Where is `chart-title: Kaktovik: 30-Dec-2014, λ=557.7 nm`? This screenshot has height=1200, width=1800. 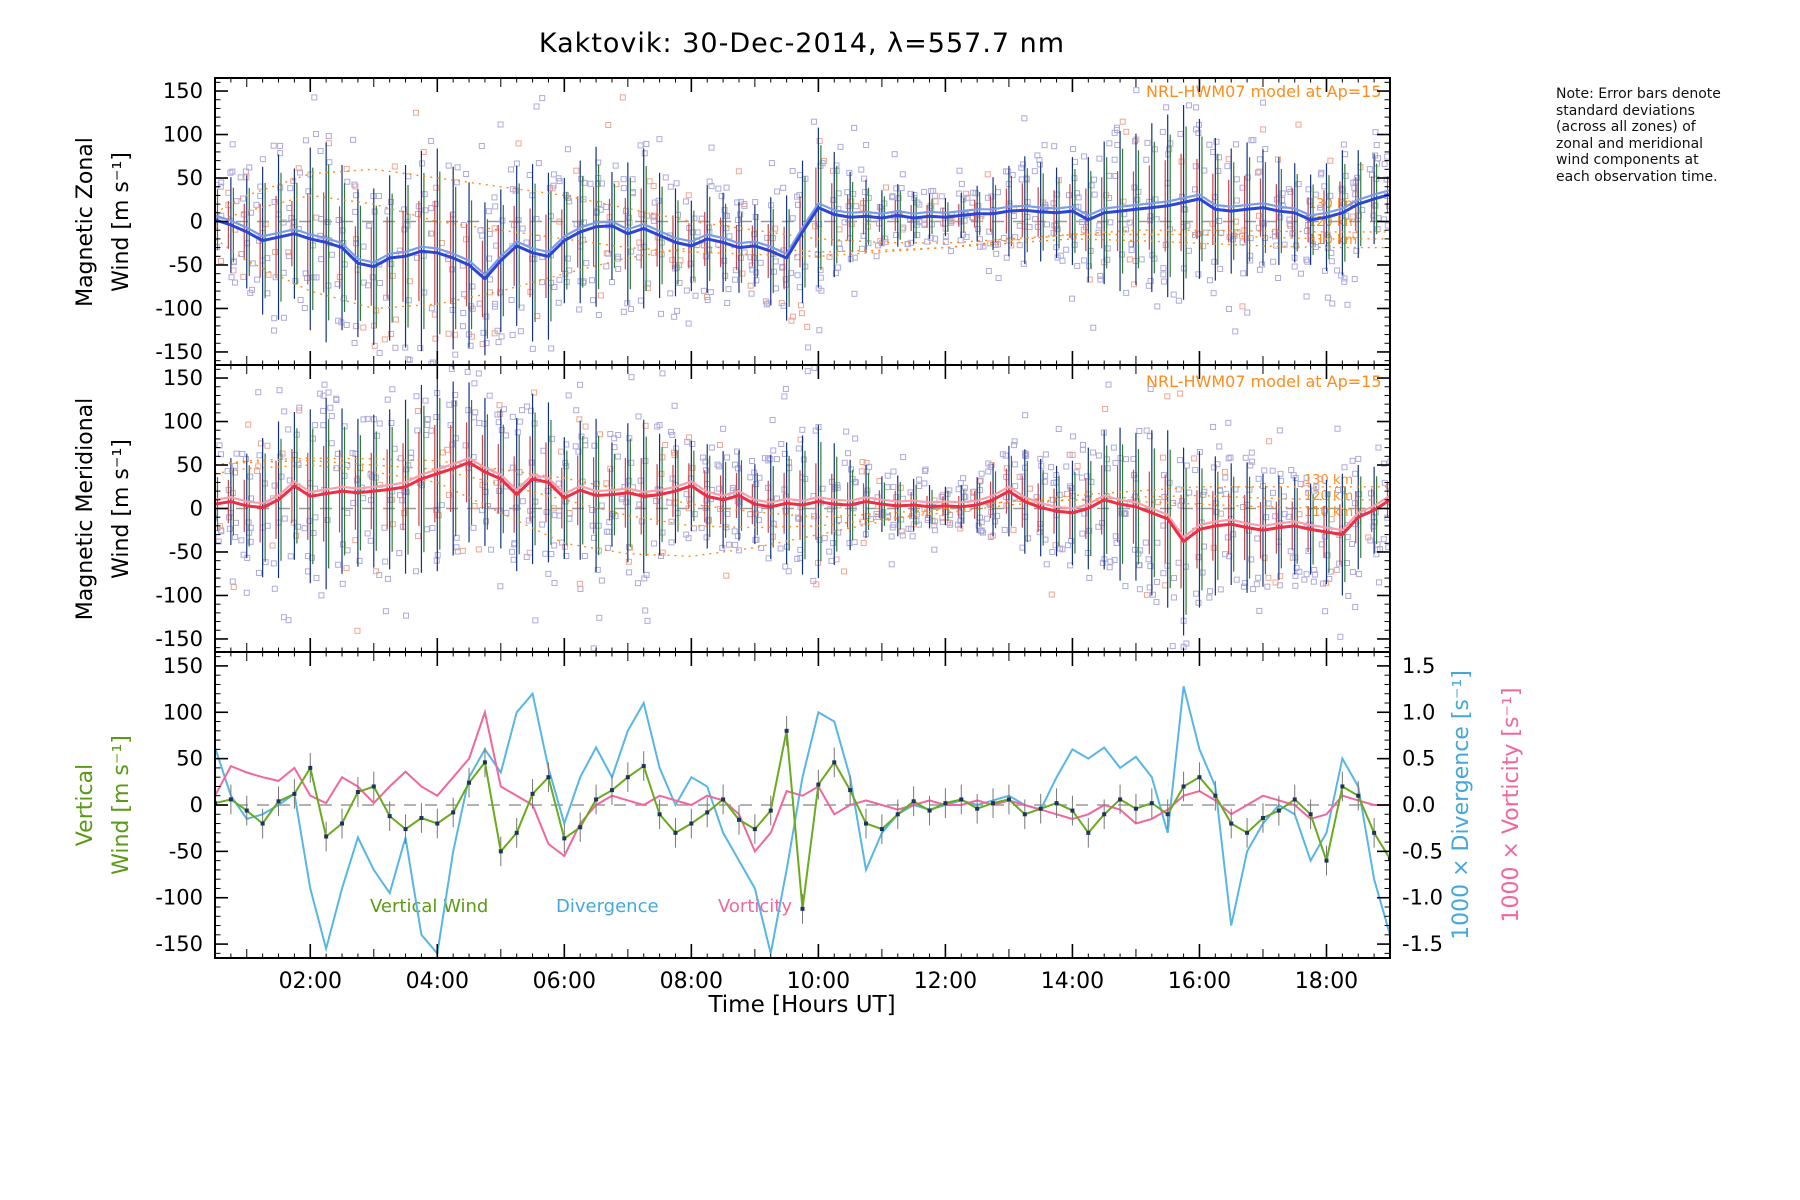
chart-title: Kaktovik: 30-Dec-2014, λ=557.7 nm is located at coordinates (802, 43).